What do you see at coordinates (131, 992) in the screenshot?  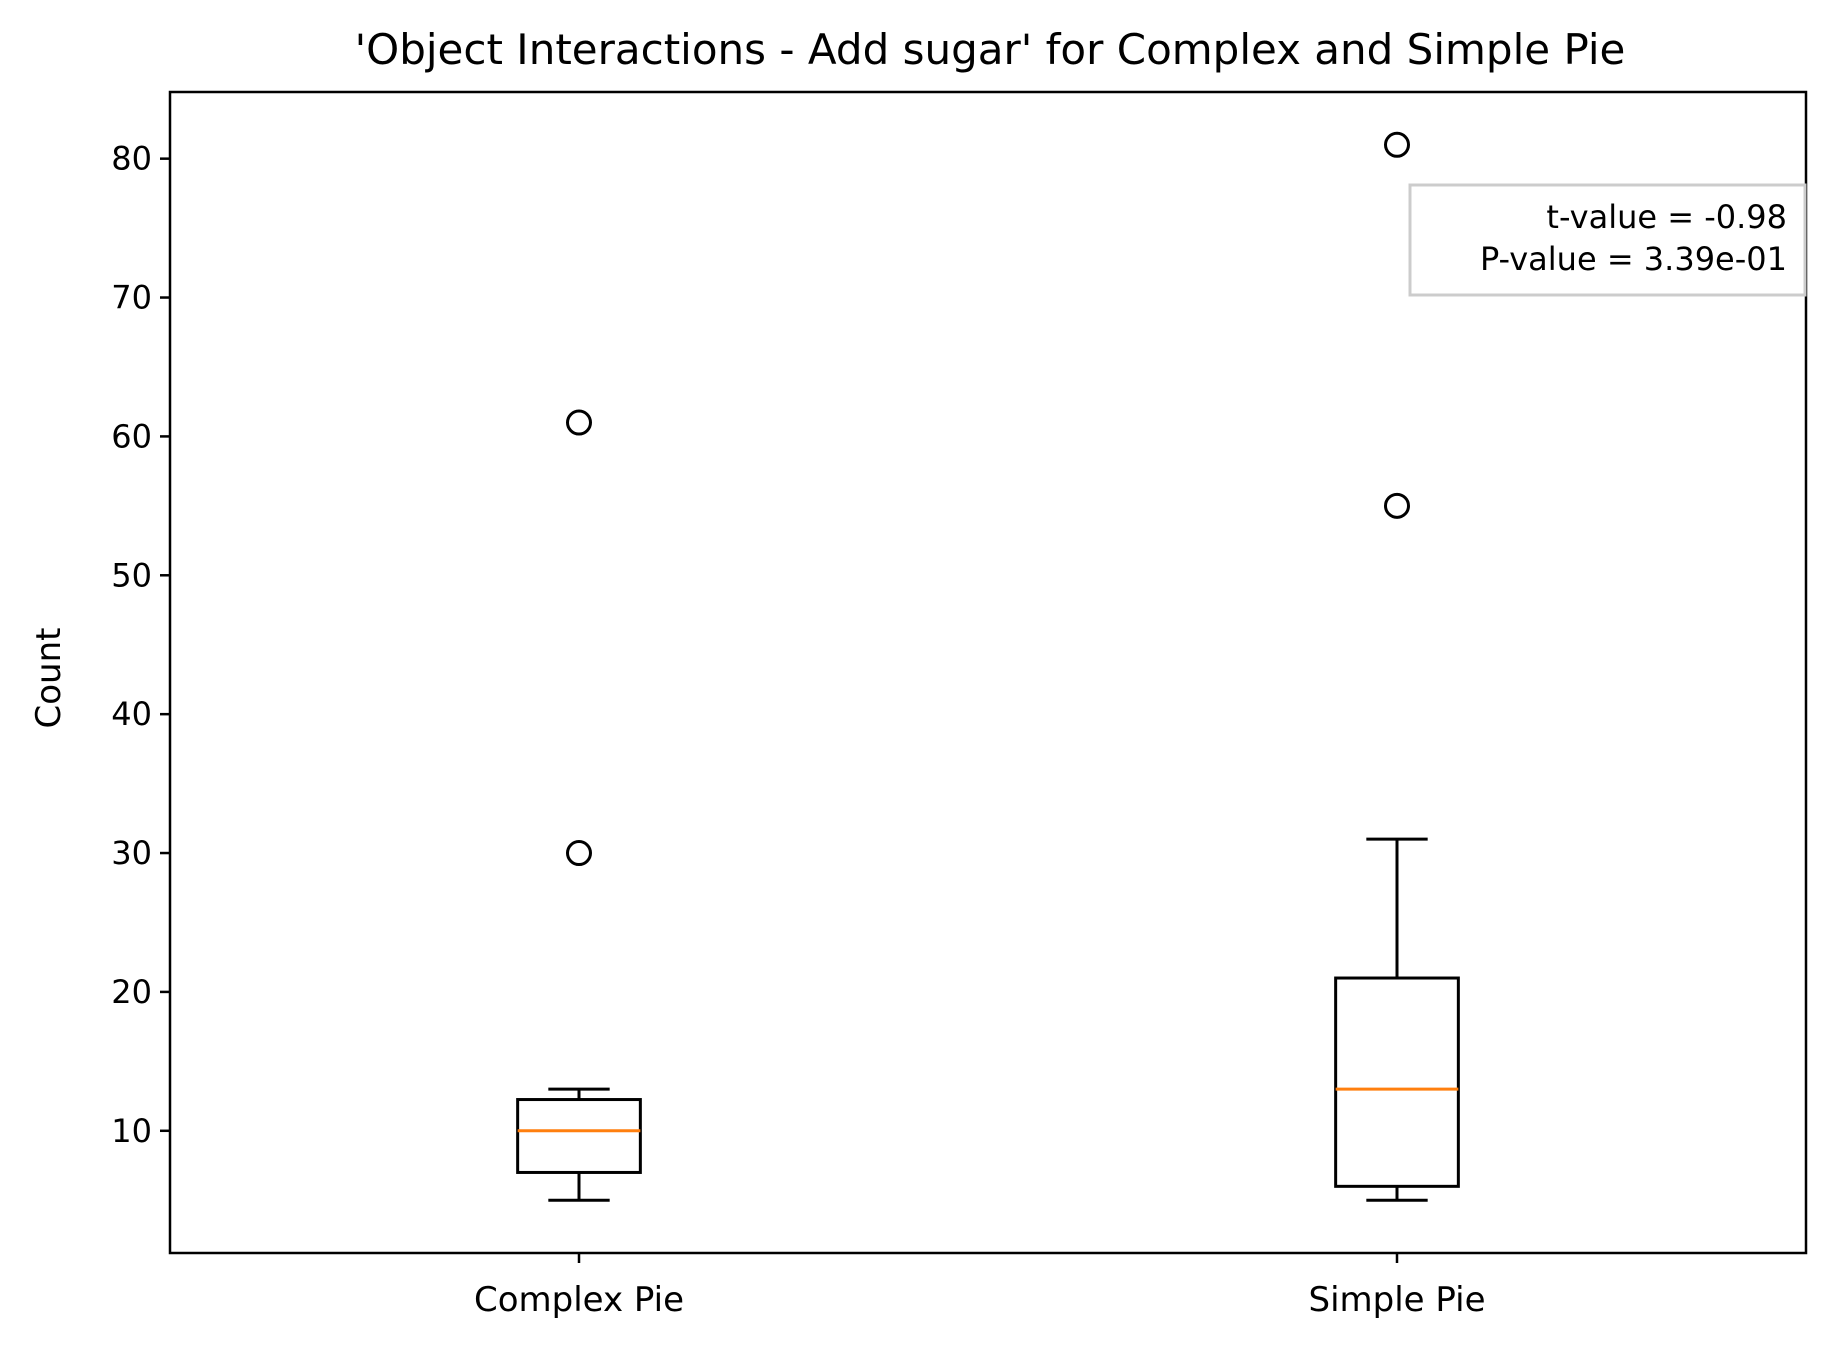 I see `y-tick-label: 20` at bounding box center [131, 992].